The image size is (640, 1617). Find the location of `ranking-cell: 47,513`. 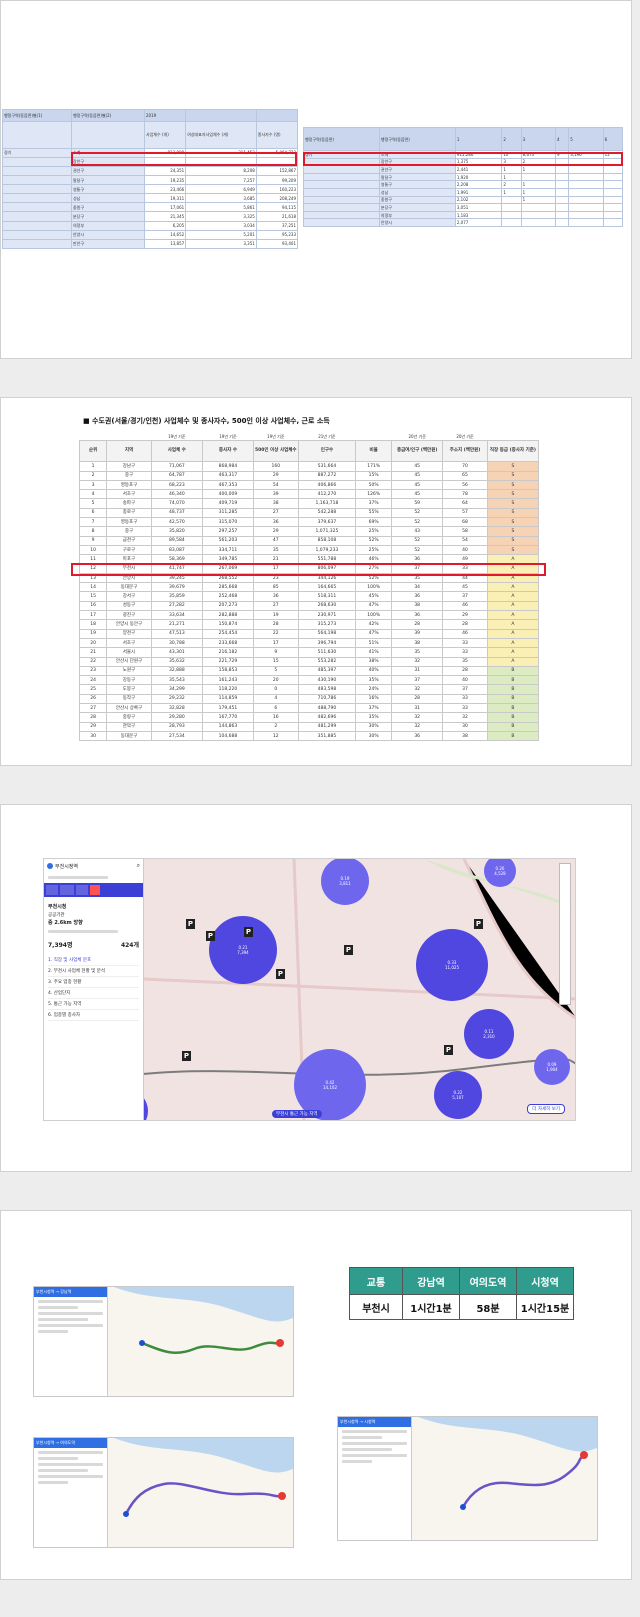

ranking-cell: 47,513 is located at coordinates (176, 633).